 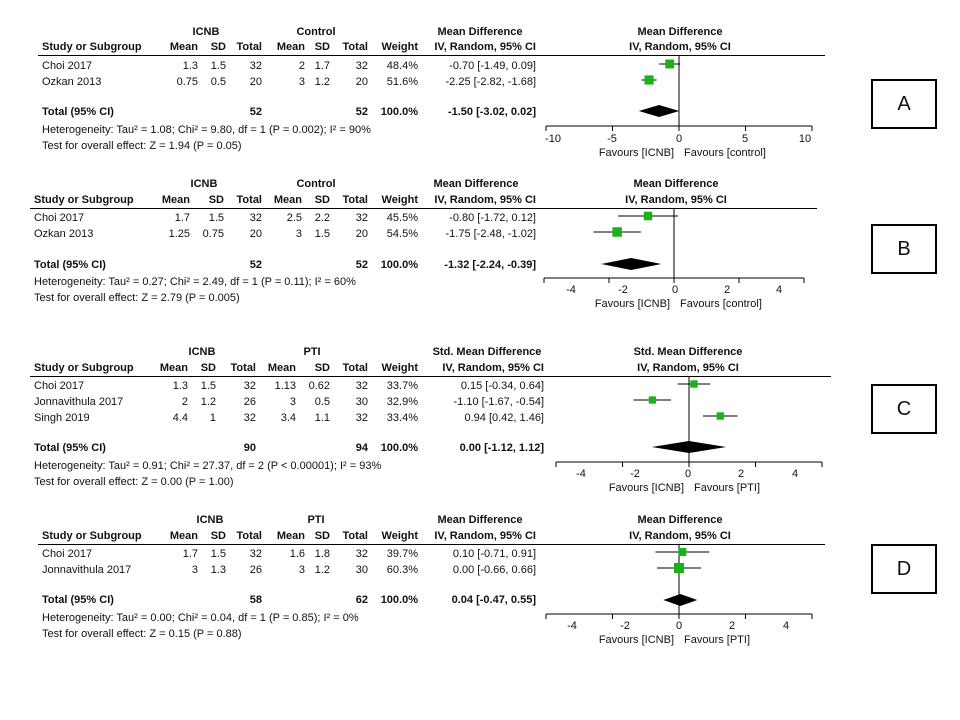 What do you see at coordinates (316, 520) in the screenshot?
I see `group2-header: PTI` at bounding box center [316, 520].